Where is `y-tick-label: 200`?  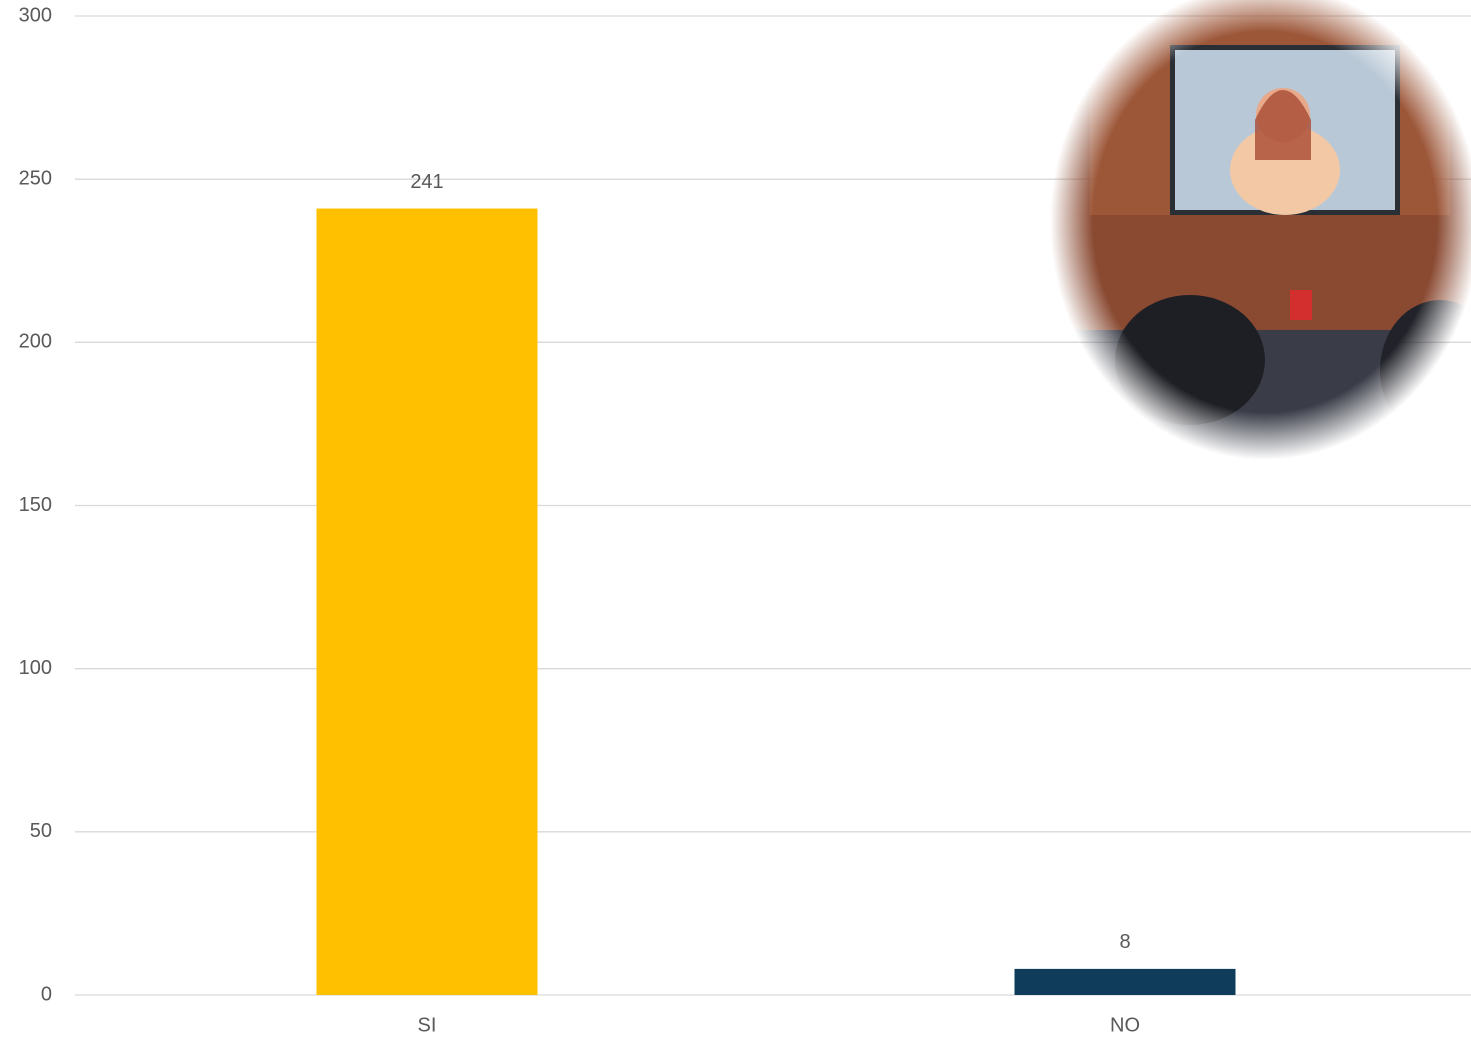
y-tick-label: 200 is located at coordinates (35, 342).